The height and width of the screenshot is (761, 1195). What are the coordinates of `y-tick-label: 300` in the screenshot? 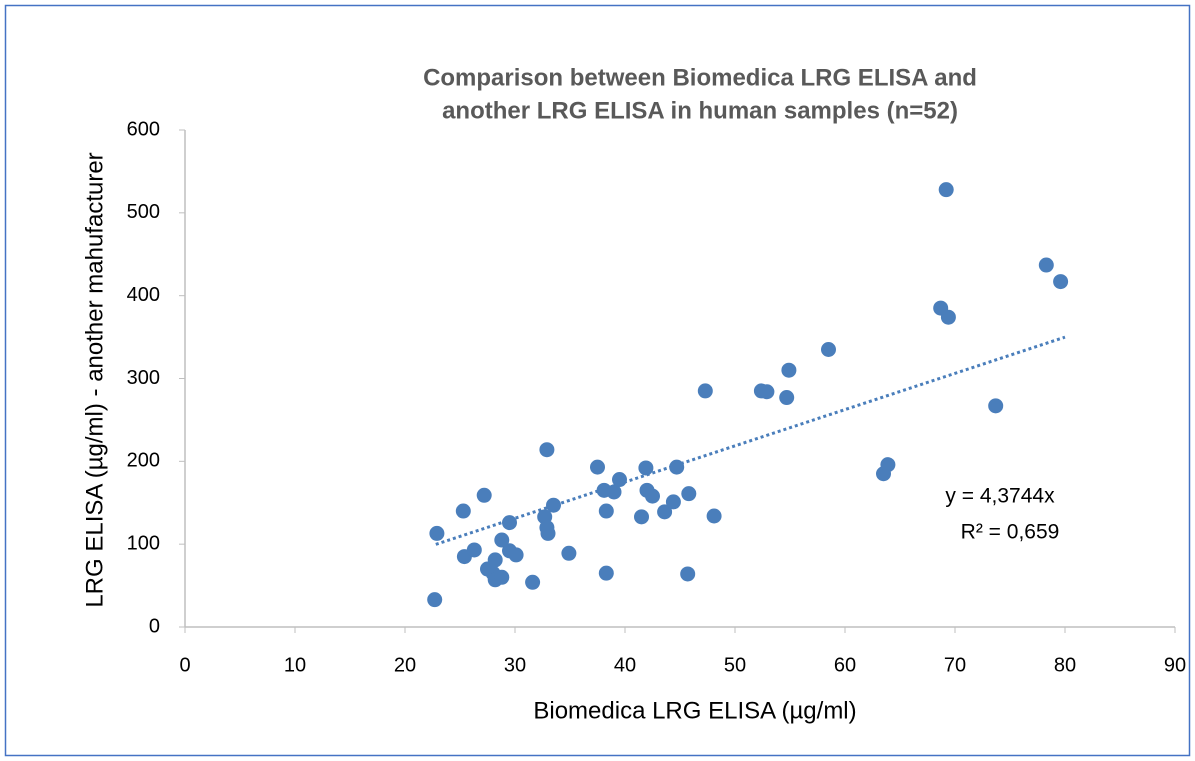 It's located at (143, 378).